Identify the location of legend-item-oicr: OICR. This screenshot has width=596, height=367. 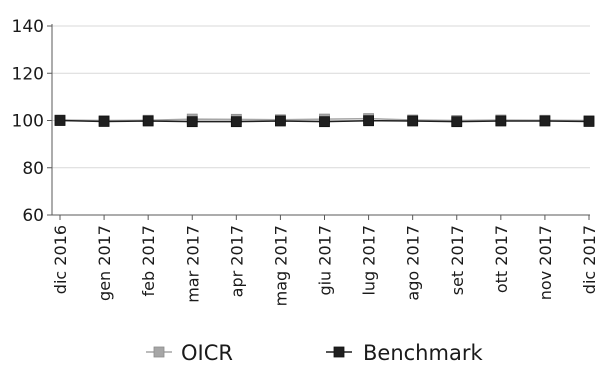
(189, 353).